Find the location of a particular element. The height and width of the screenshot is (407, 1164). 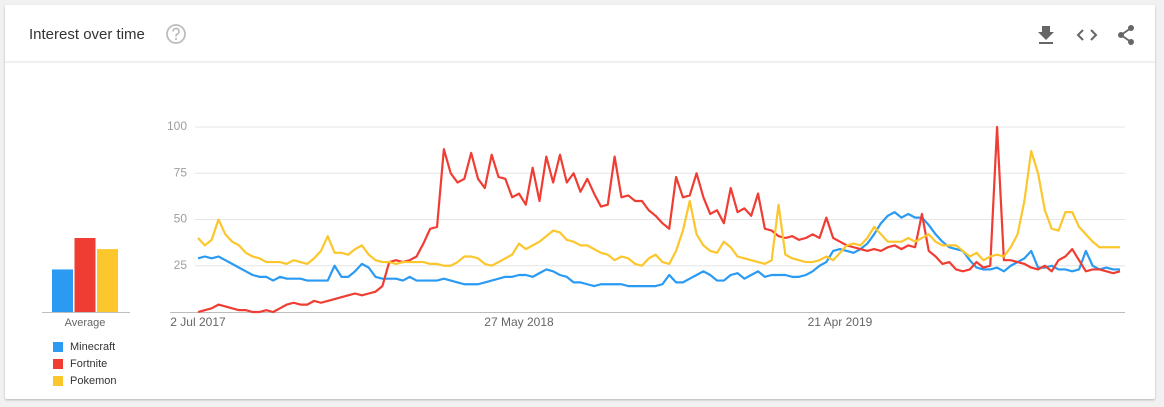

x-tick-label: 27 May 2018 is located at coordinates (519, 322).